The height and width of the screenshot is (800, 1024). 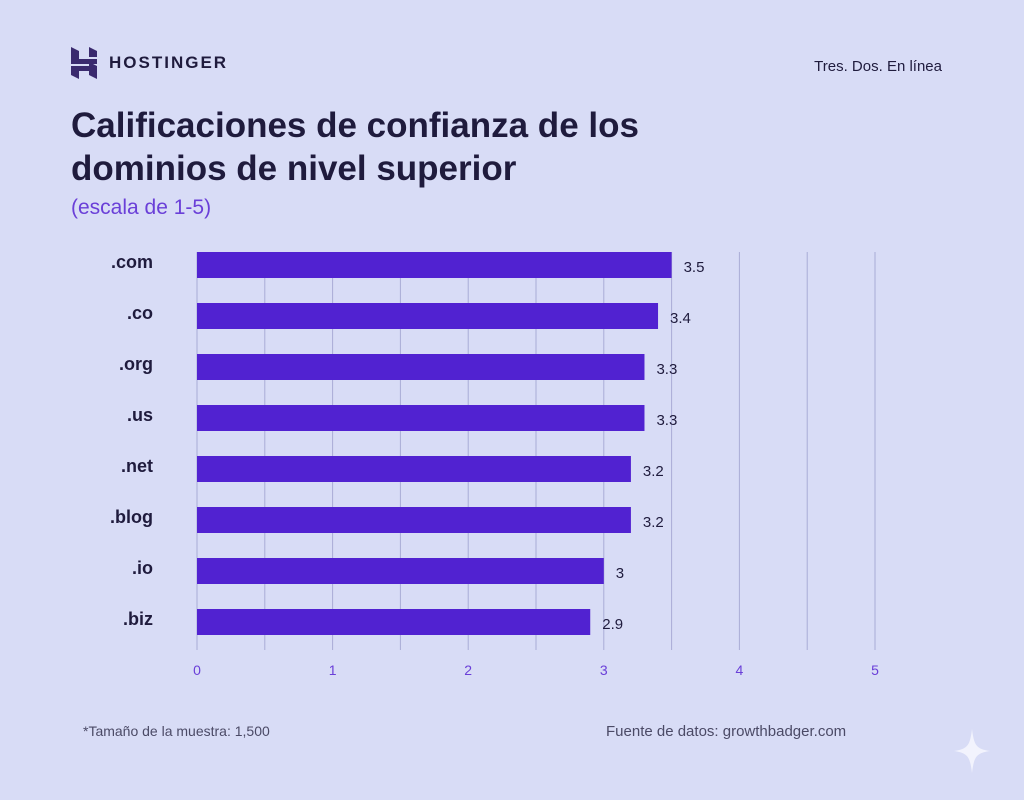 What do you see at coordinates (434, 265) in the screenshot?
I see `bar-com` at bounding box center [434, 265].